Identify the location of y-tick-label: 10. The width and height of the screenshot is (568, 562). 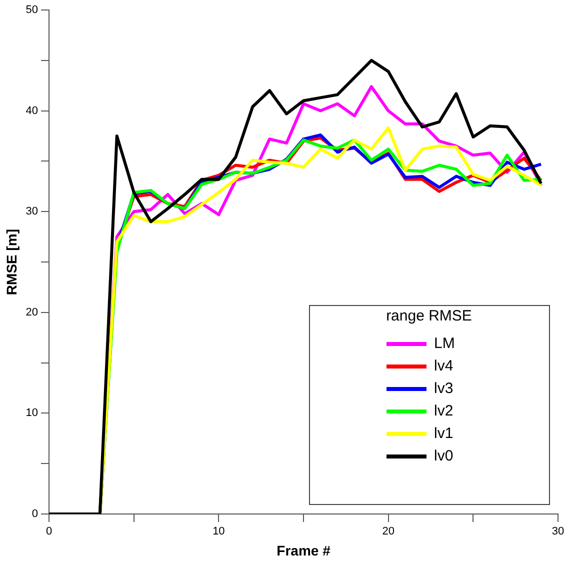
(32, 413).